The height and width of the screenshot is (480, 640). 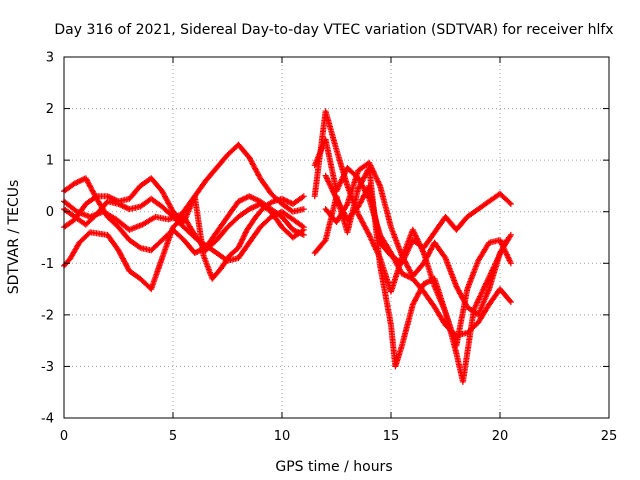 I want to click on y-tick-label-2: -2, so click(x=47, y=315).